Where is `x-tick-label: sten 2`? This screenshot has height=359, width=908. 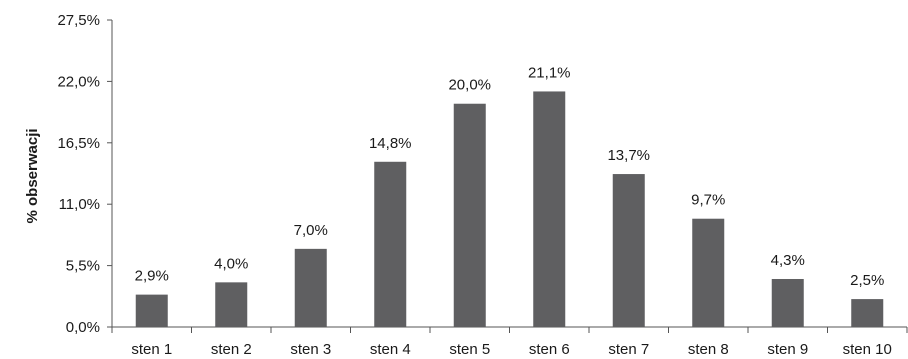 x-tick-label: sten 2 is located at coordinates (231, 349).